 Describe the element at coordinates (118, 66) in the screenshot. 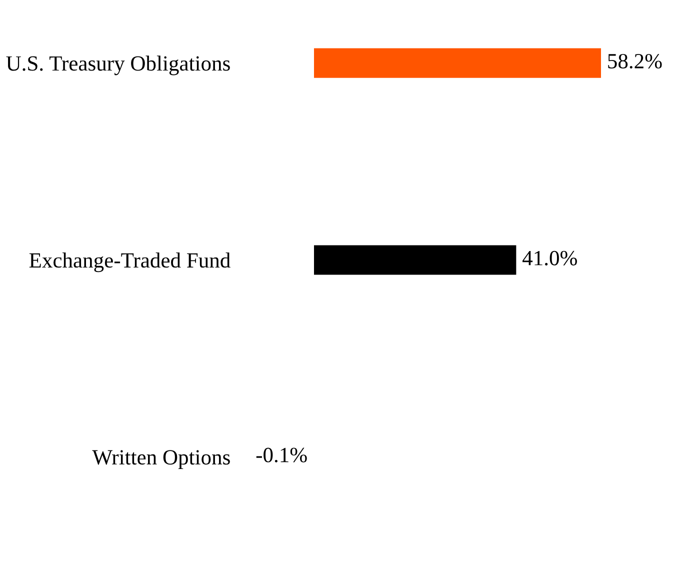

I see `y-tick-label: U.S. Treasury Obligations` at that location.